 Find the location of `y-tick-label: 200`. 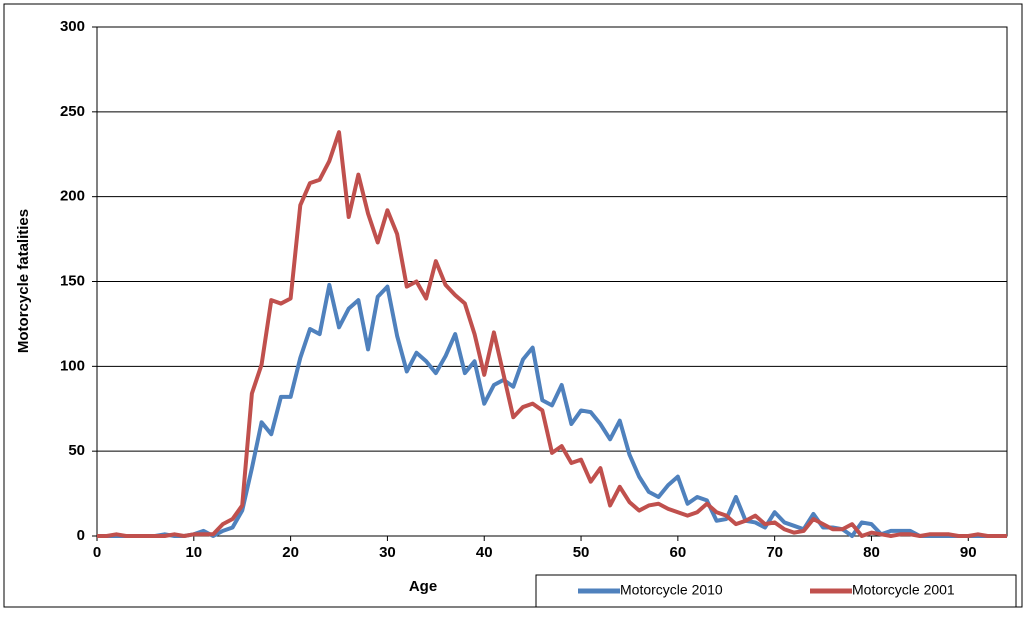

y-tick-label: 200 is located at coordinates (72, 196).